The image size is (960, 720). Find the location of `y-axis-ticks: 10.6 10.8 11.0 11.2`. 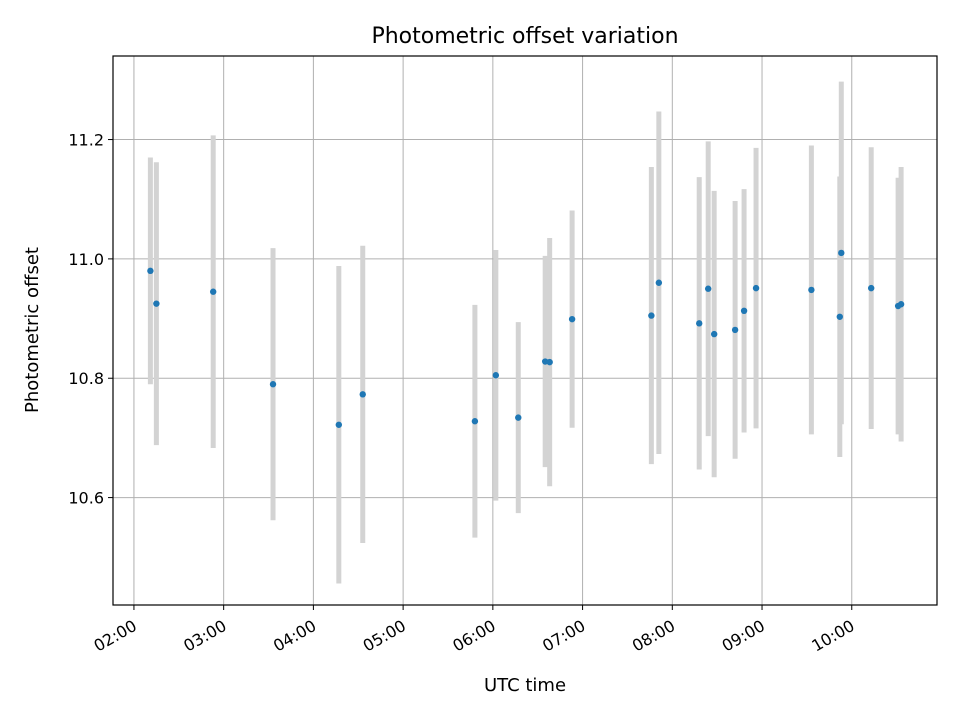

y-axis-ticks: 10.6 10.8 11.0 11.2 is located at coordinates (90, 319).